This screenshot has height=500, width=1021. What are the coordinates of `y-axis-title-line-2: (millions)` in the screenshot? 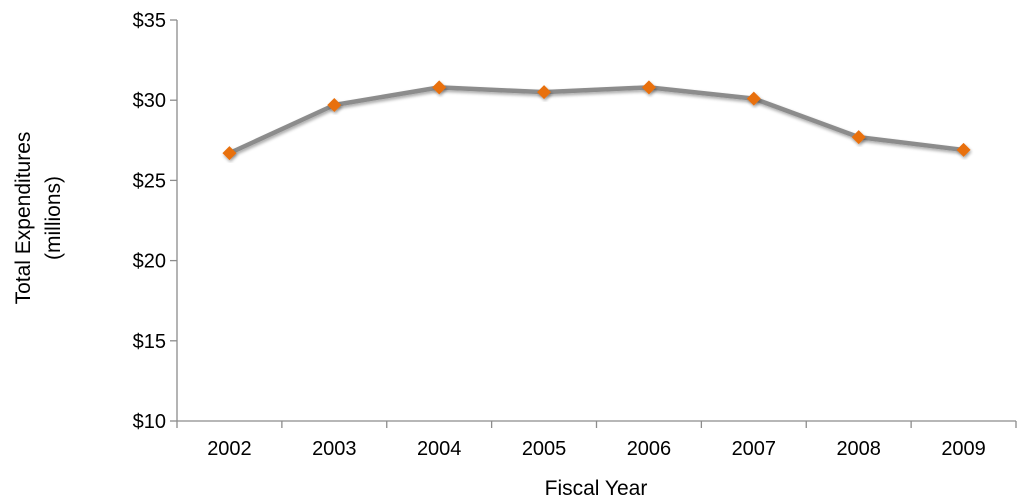 It's located at (53, 218).